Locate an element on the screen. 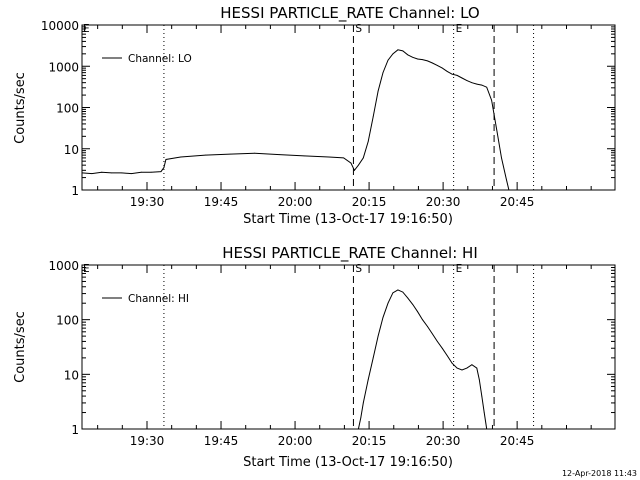 Image resolution: width=640 pixels, height=480 pixels. legend-label: Channel: LO is located at coordinates (160, 59).